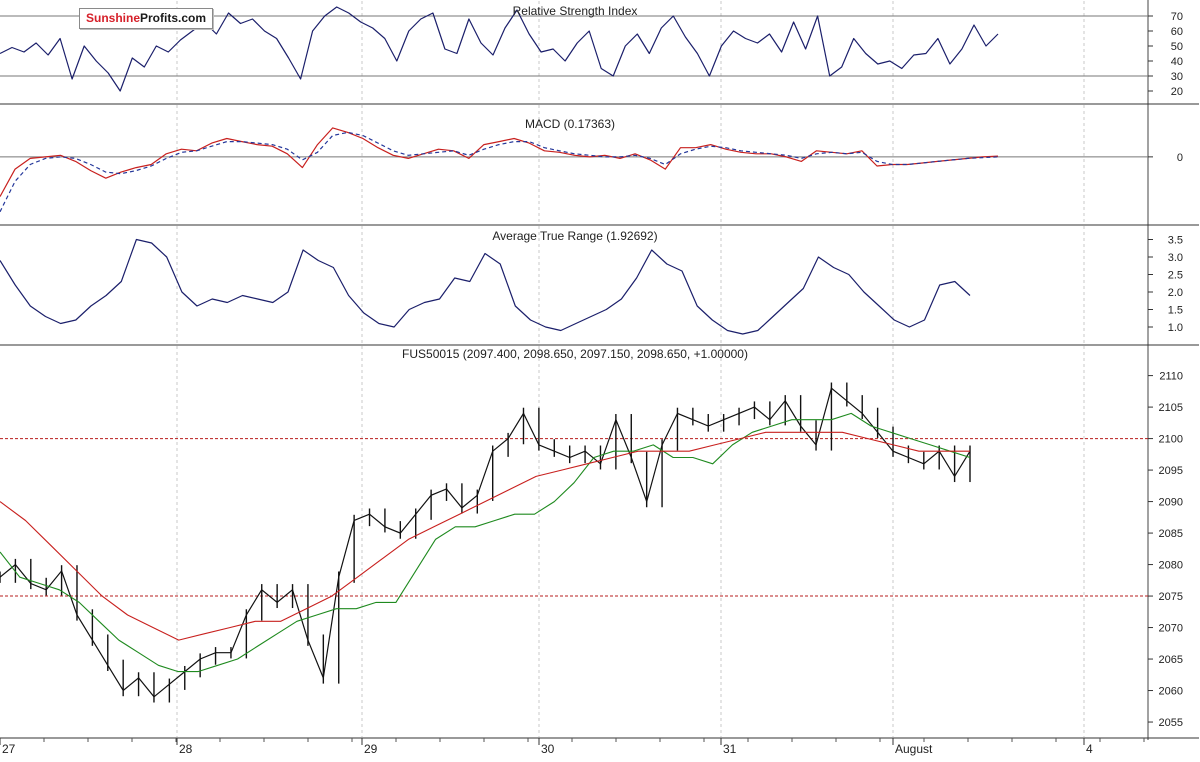 The width and height of the screenshot is (1200, 762). What do you see at coordinates (1177, 17) in the screenshot?
I see `rsi-y-tick-label: 70` at bounding box center [1177, 17].